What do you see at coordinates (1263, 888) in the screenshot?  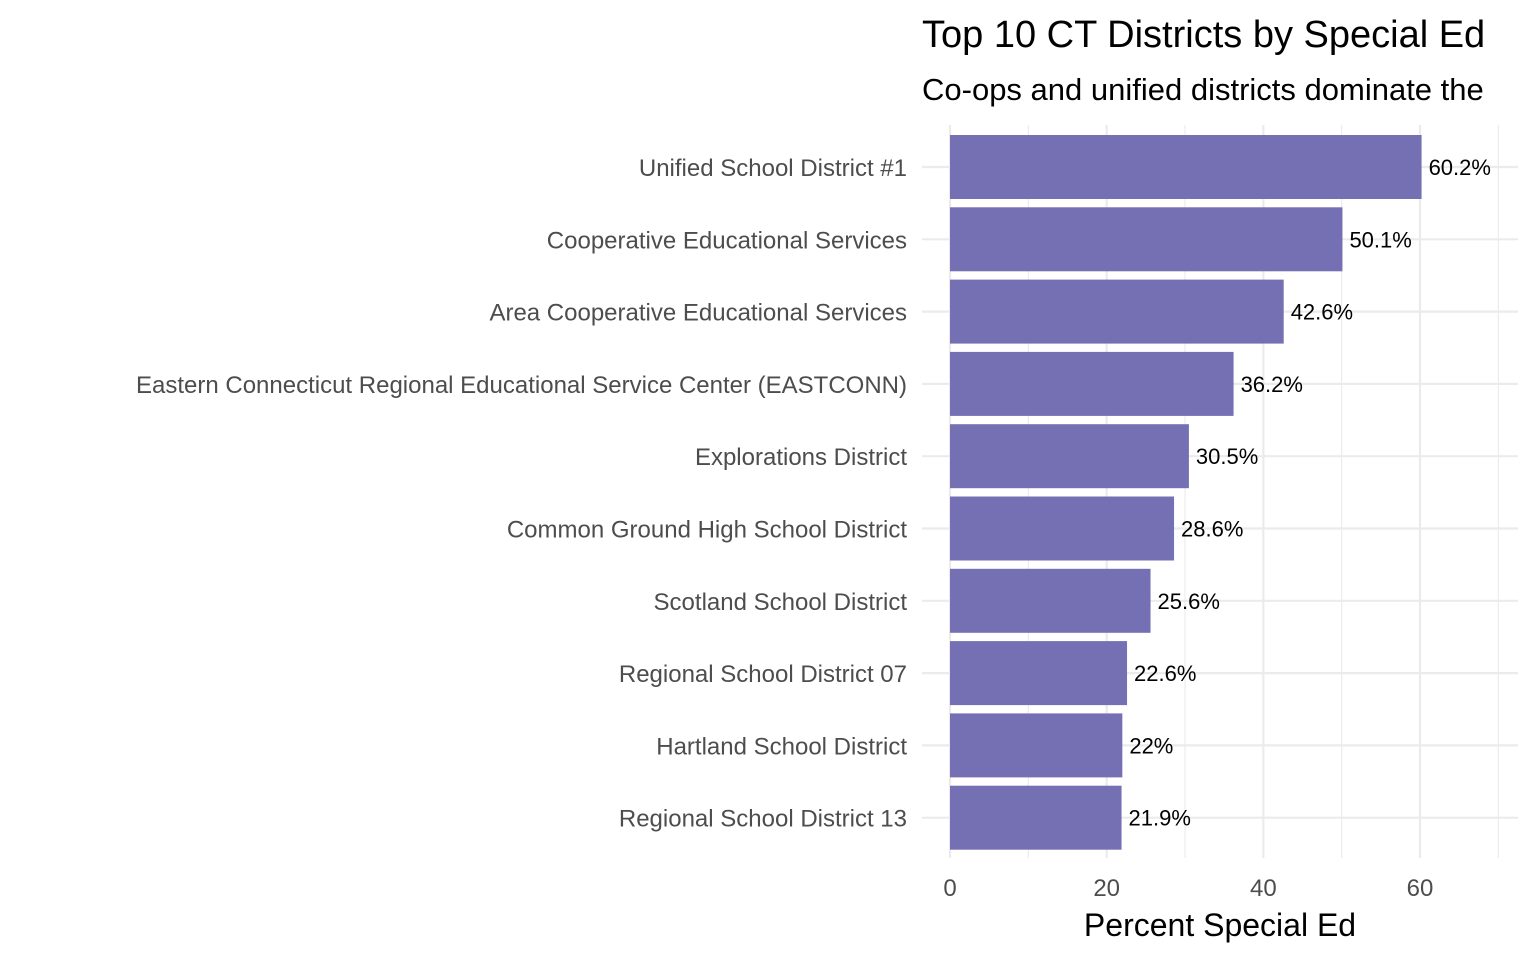 I see `x-tick-label: 40` at bounding box center [1263, 888].